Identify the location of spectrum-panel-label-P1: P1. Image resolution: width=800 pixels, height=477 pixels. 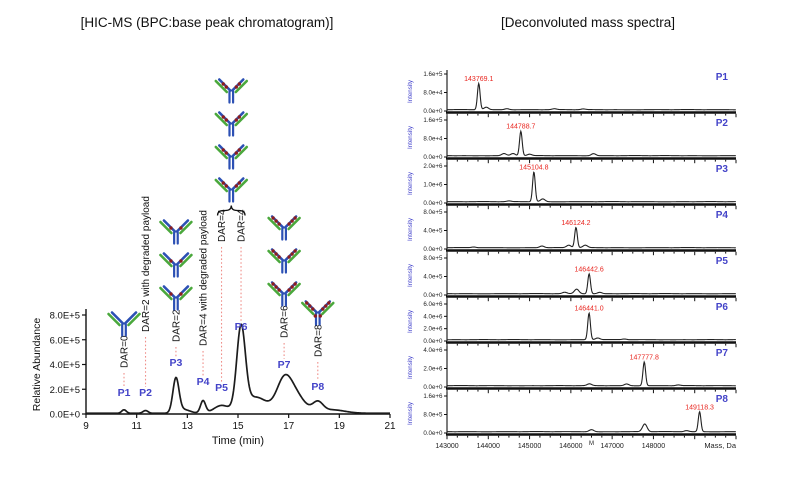
(722, 77).